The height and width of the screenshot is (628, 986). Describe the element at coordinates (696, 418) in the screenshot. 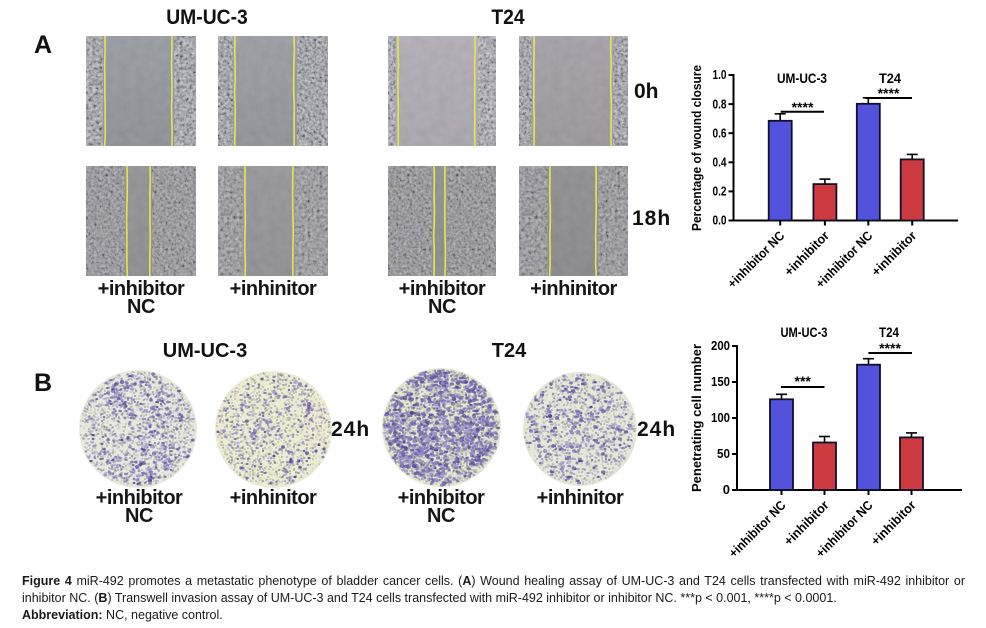

I see `svg-text: Penetrating cell number` at that location.